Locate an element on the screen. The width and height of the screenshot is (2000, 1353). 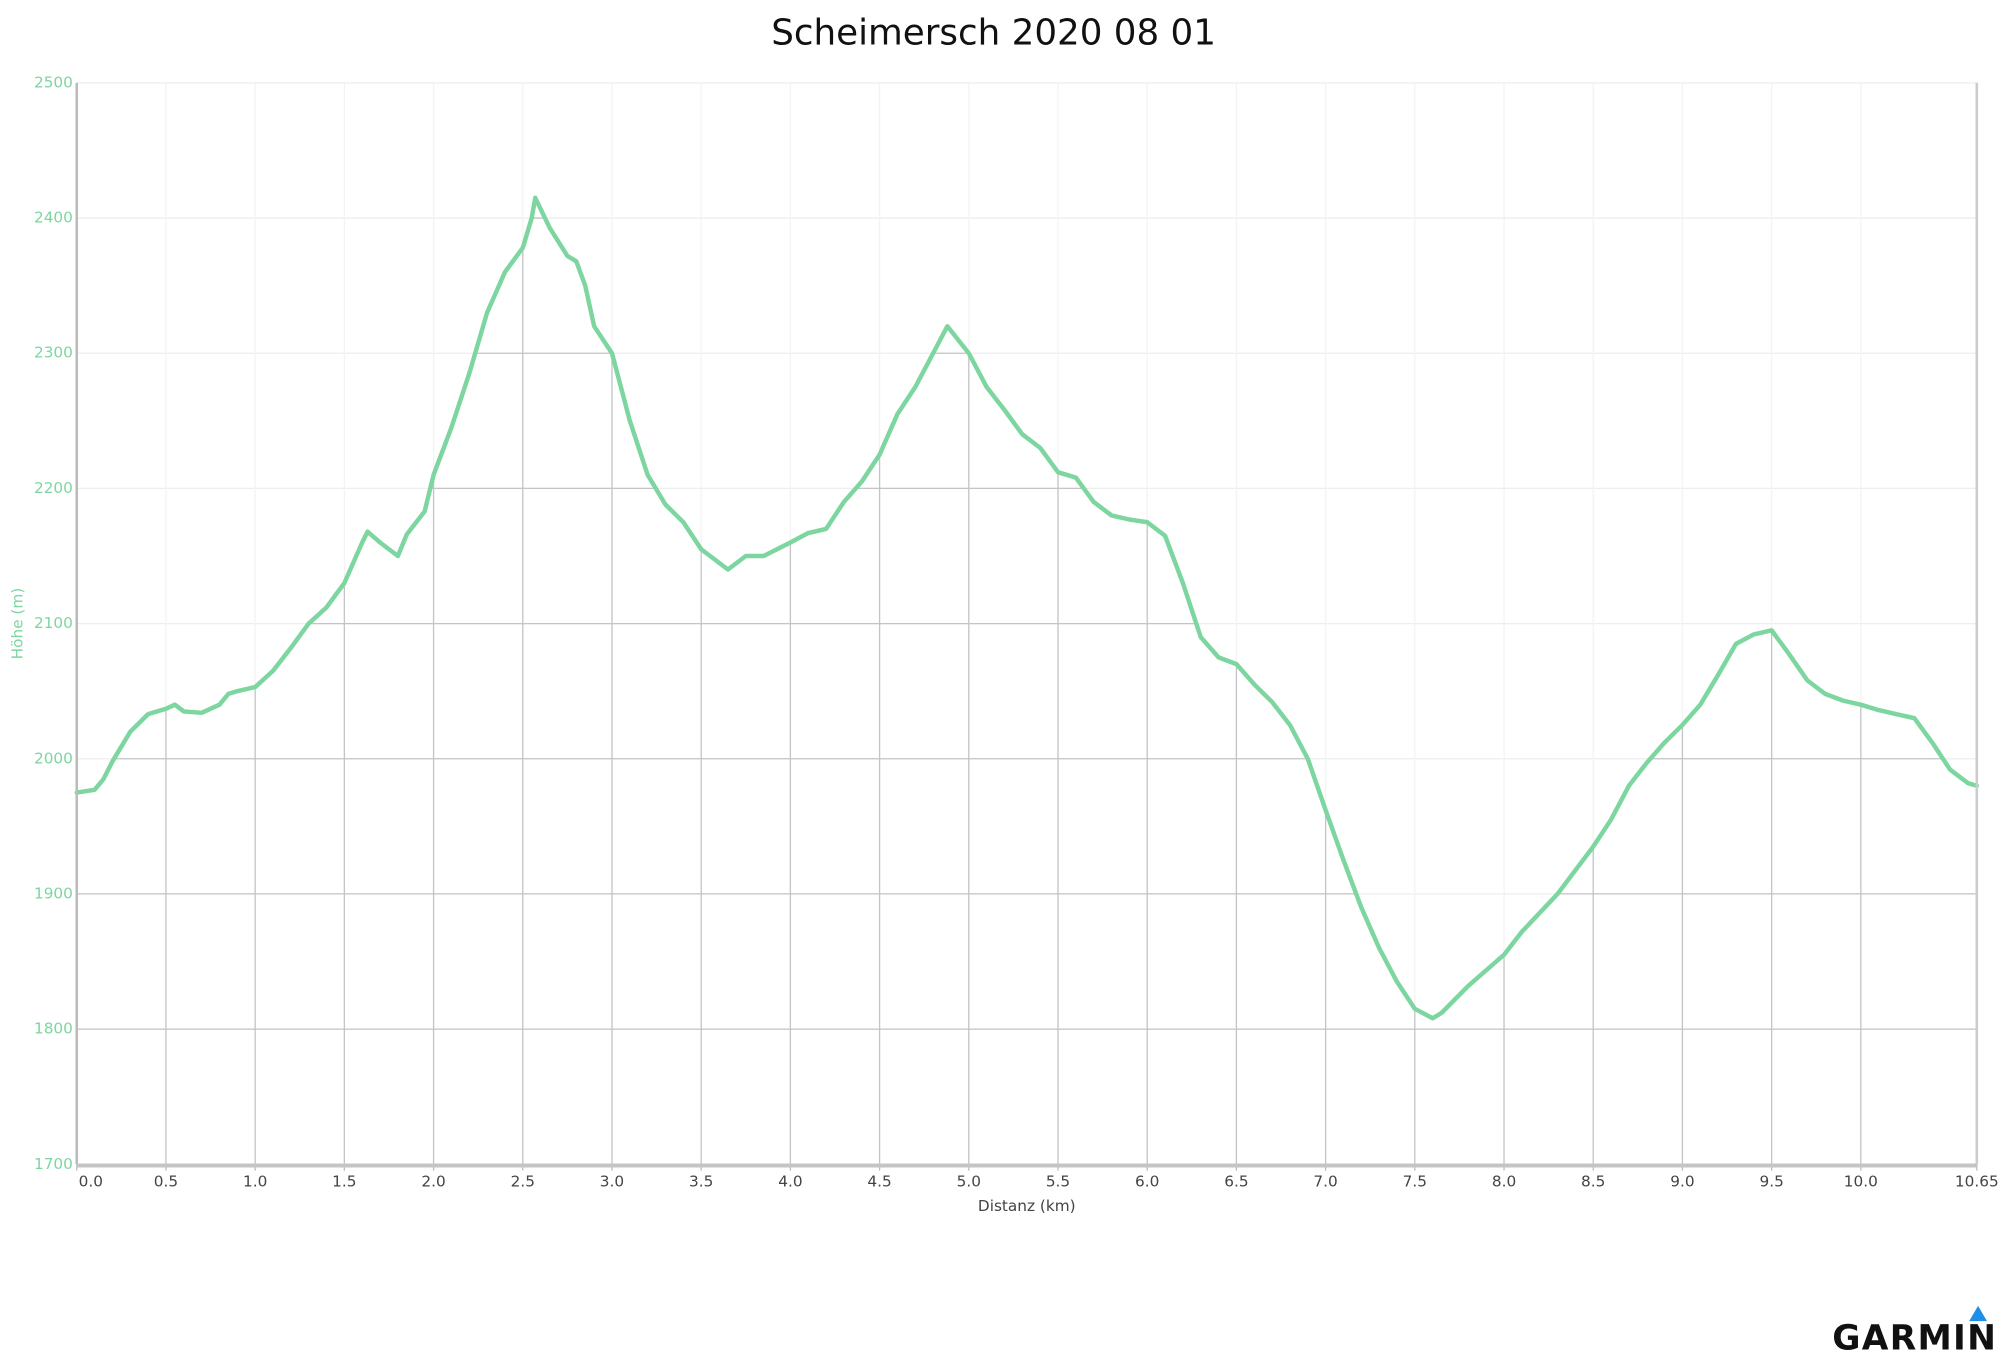
y-tick-label: 1800 is located at coordinates (53, 1029).